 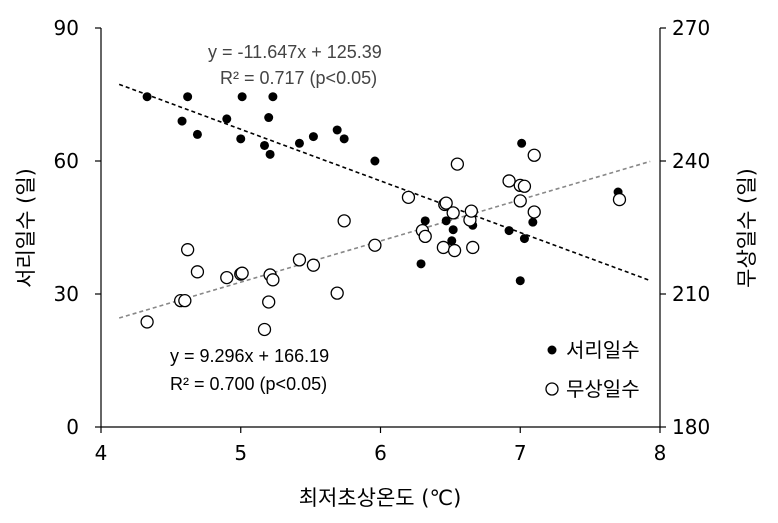 What do you see at coordinates (66, 28) in the screenshot?
I see `left-y-tick-label: 90` at bounding box center [66, 28].